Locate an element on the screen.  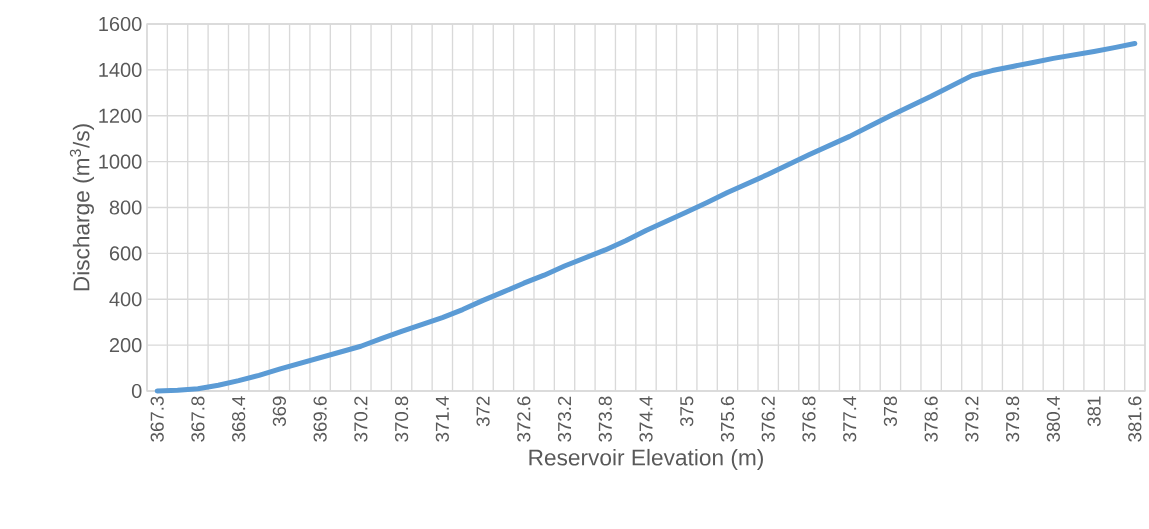
x-tick-label: 368.4 is located at coordinates (239, 419).